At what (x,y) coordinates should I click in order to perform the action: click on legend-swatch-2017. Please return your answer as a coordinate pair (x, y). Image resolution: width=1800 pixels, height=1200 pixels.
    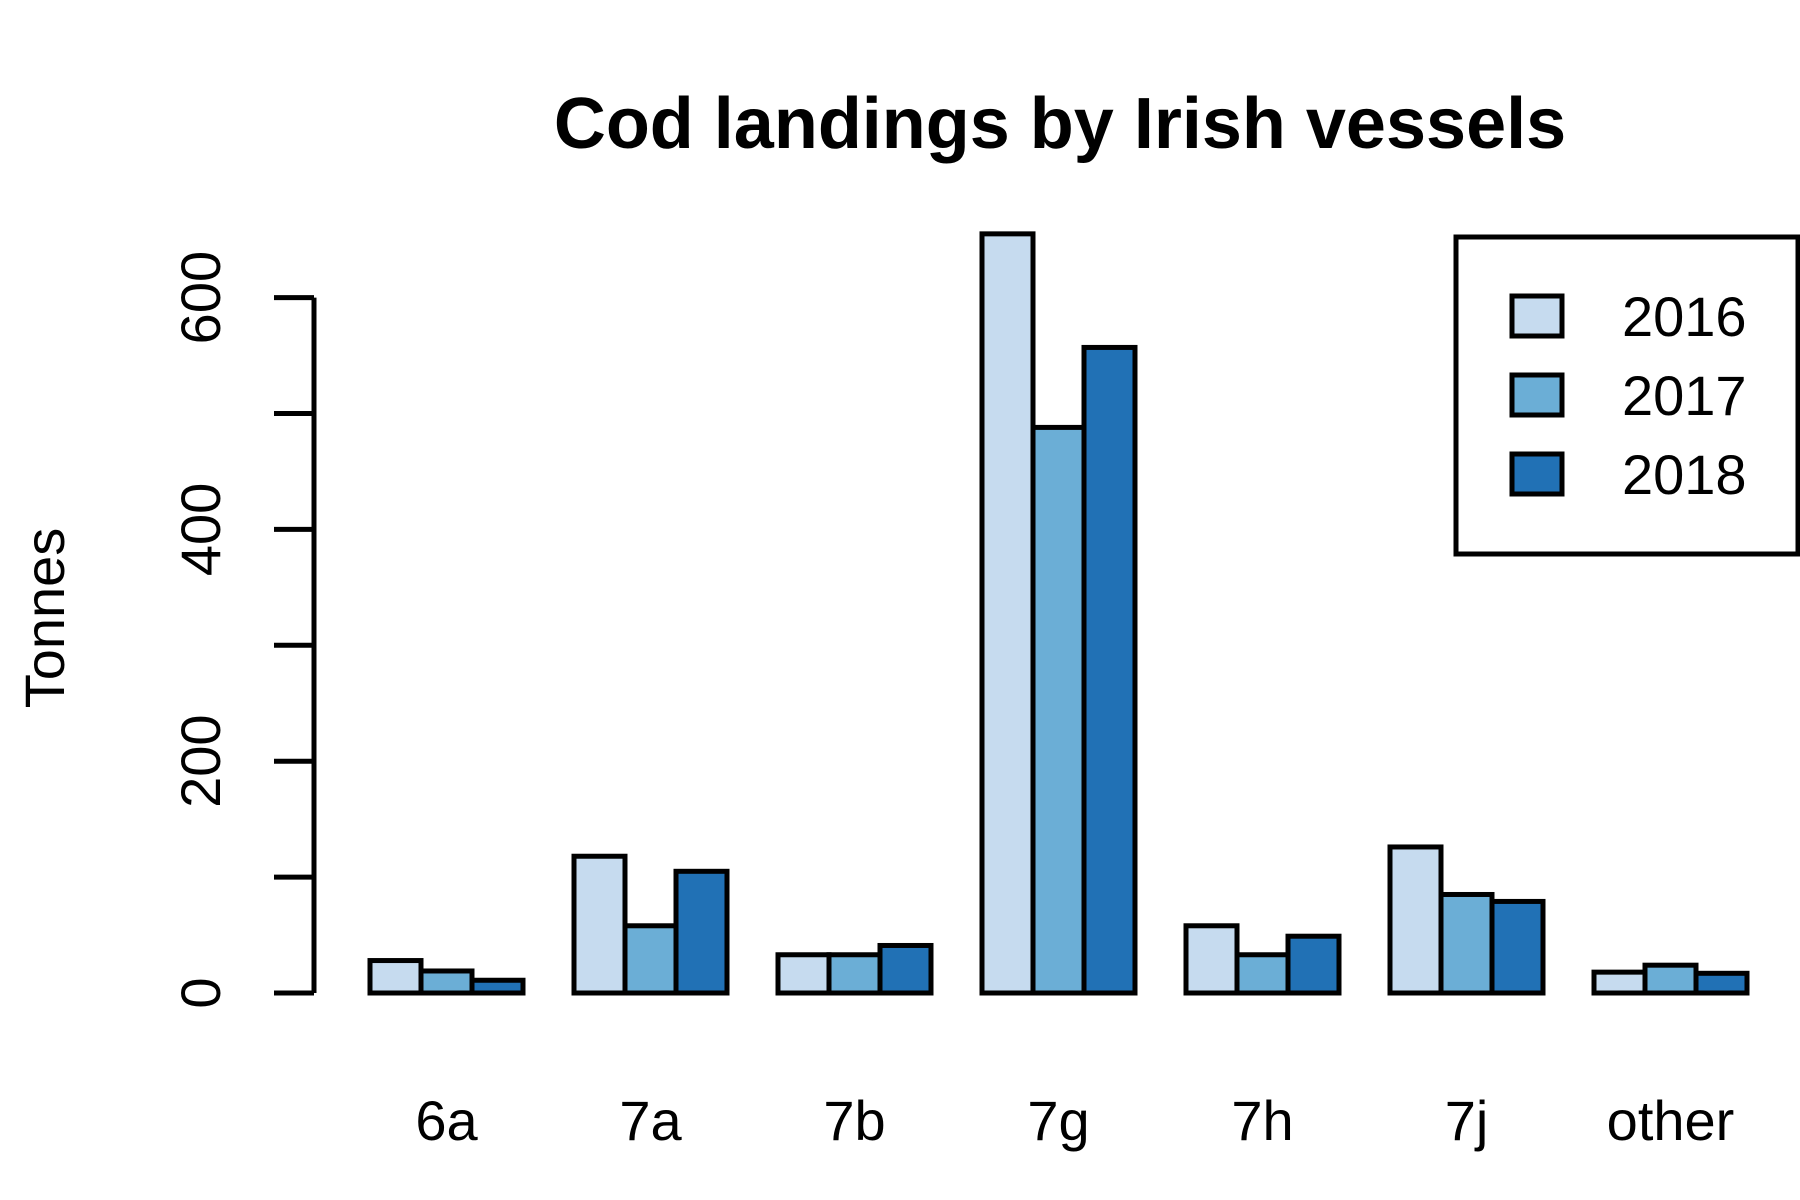
    Looking at the image, I should click on (1537, 395).